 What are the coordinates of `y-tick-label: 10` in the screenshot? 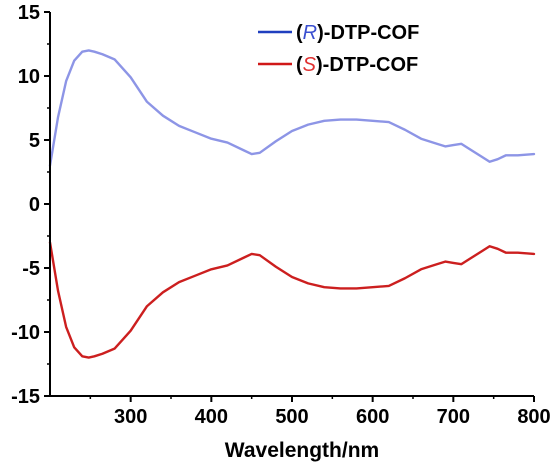 It's located at (29, 77).